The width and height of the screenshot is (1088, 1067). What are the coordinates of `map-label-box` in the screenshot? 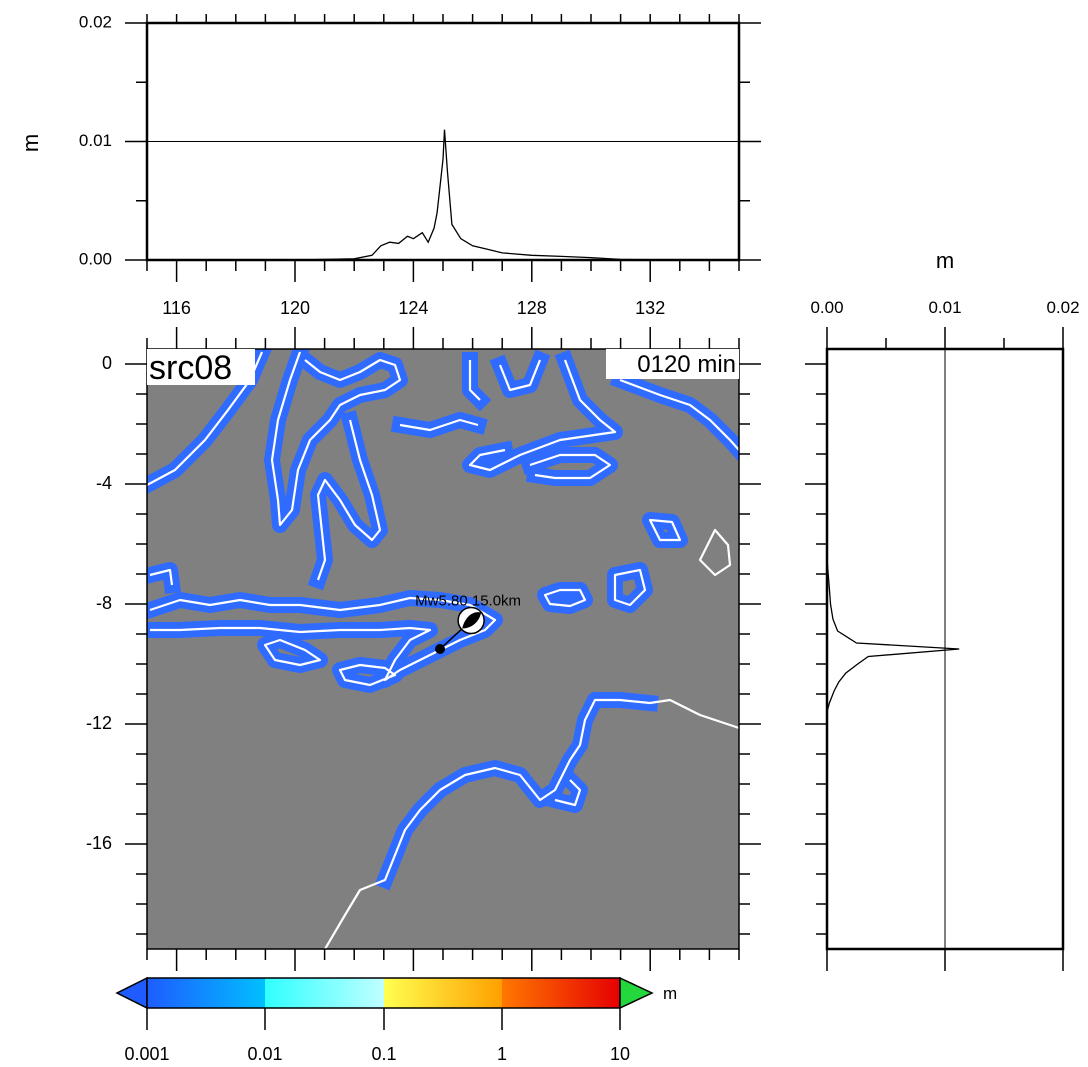 It's located at (201, 367).